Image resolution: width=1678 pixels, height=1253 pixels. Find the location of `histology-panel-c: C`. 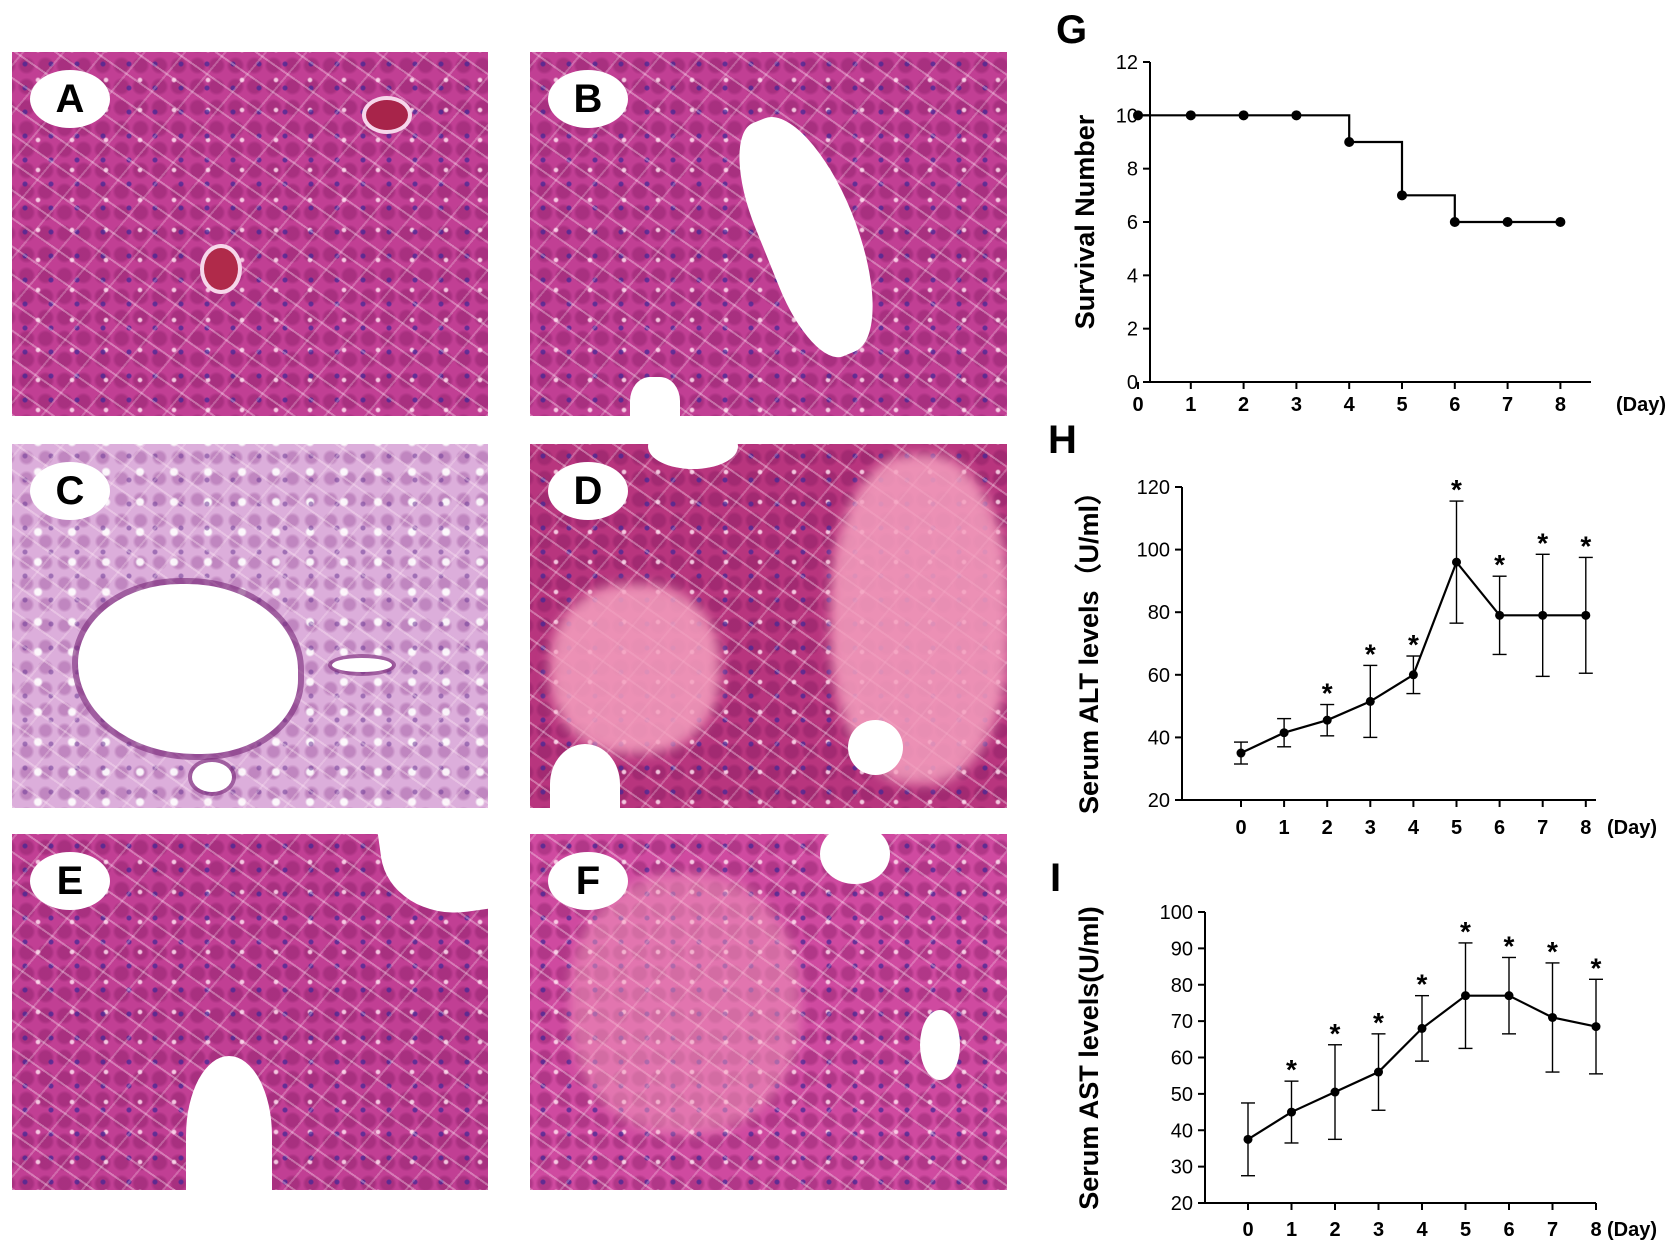

histology-panel-c: C is located at coordinates (250, 626).